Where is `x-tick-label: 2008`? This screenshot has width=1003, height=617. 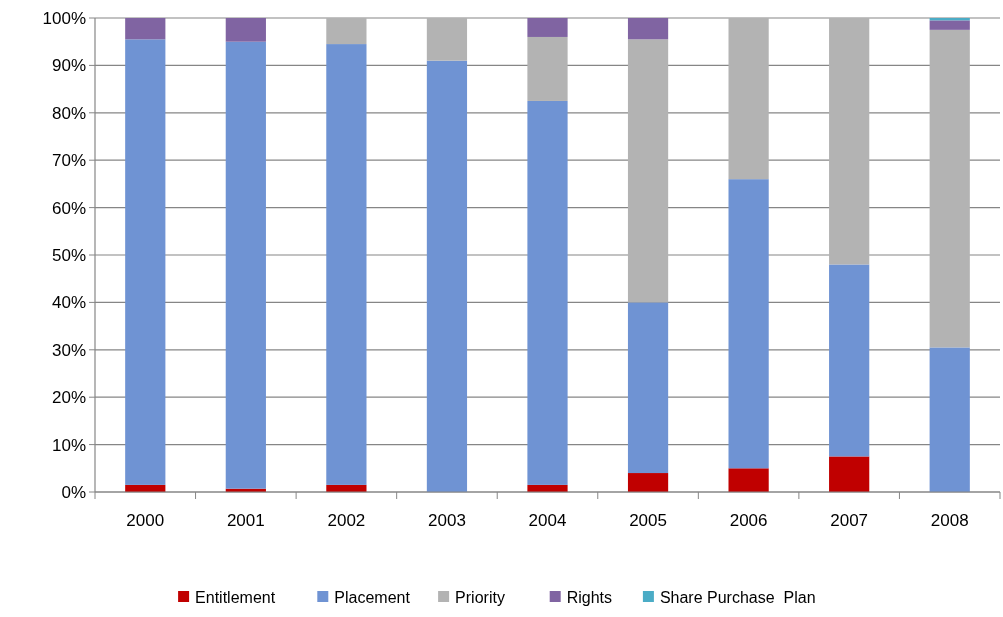 x-tick-label: 2008 is located at coordinates (949, 520).